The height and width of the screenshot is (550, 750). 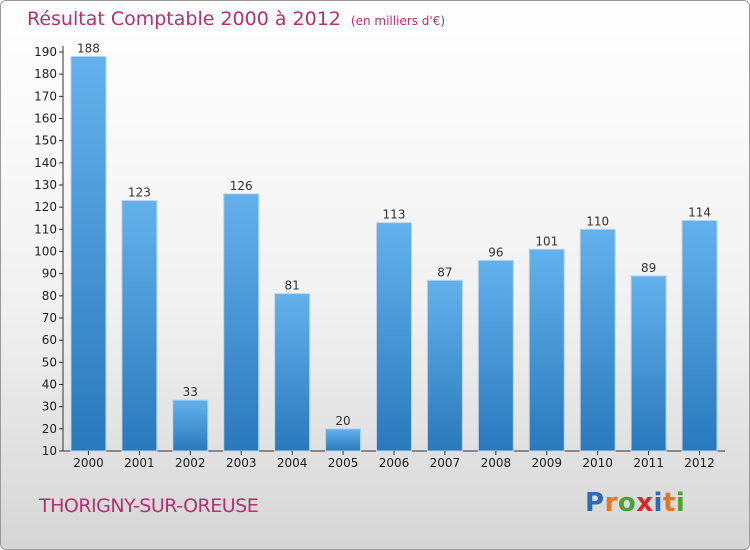 I want to click on logo-letter: x, so click(x=645, y=503).